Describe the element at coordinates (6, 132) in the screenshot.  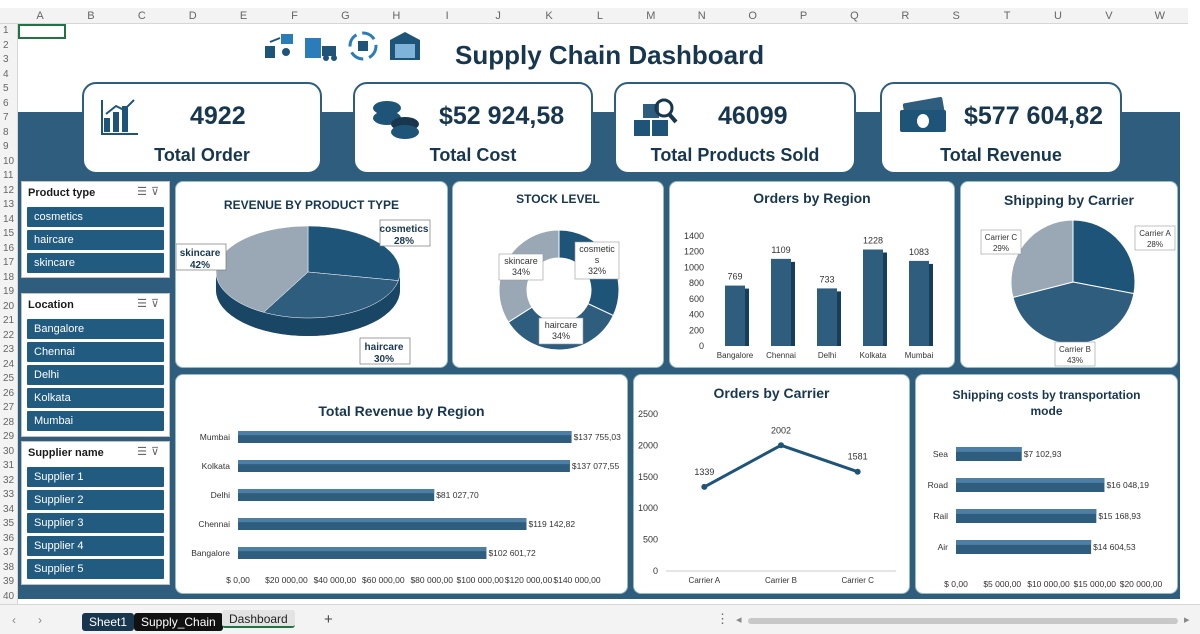
I see `row-number: 8` at that location.